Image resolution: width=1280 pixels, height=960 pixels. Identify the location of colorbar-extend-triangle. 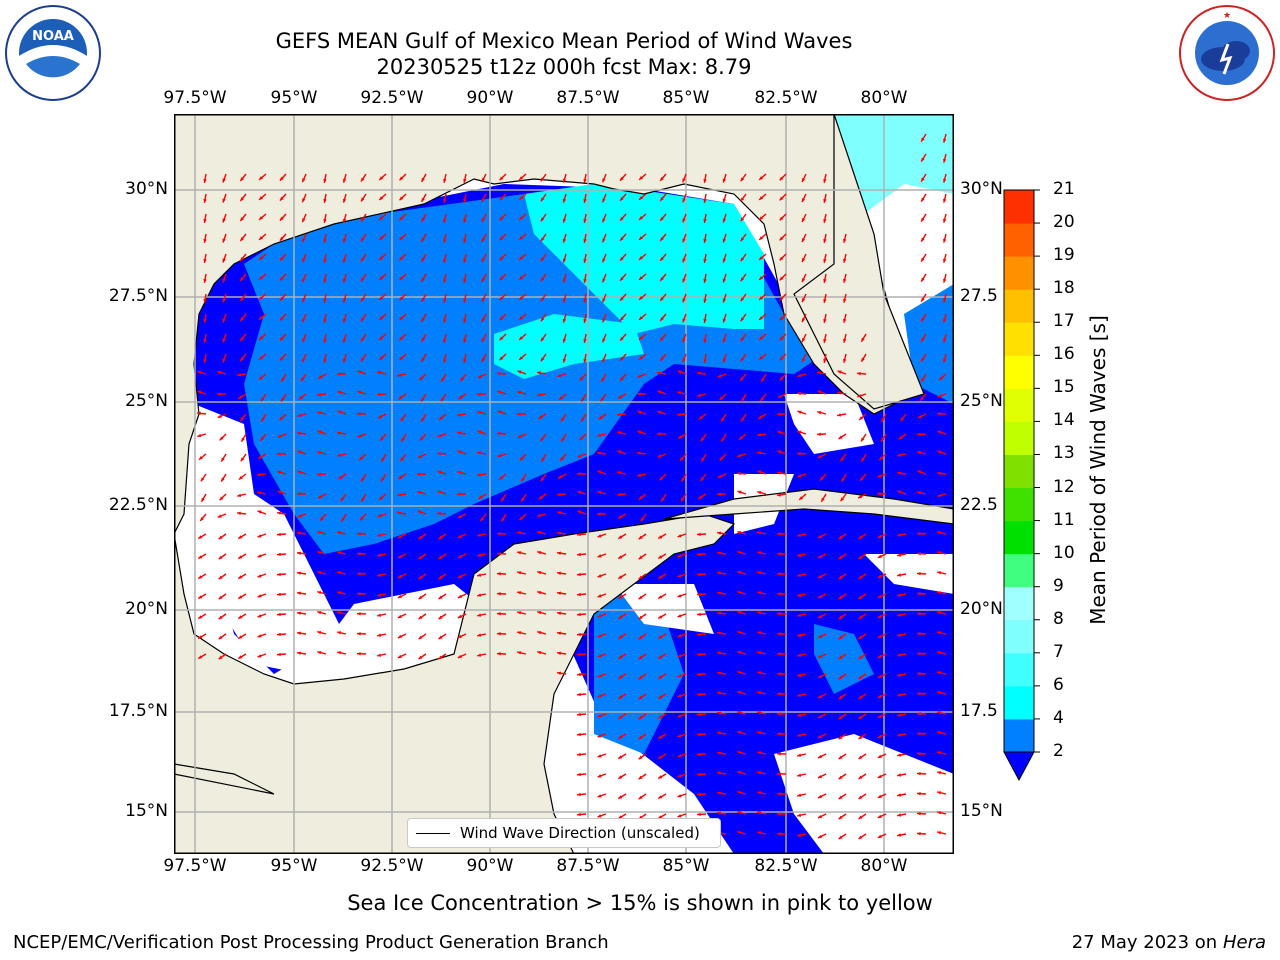
(1019, 766).